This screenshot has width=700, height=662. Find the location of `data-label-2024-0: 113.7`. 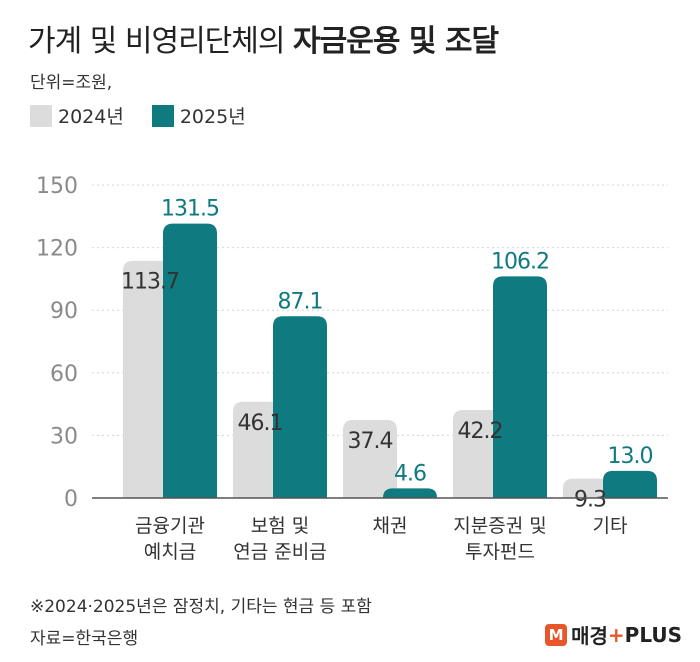

data-label-2024-0: 113.7 is located at coordinates (150, 282).